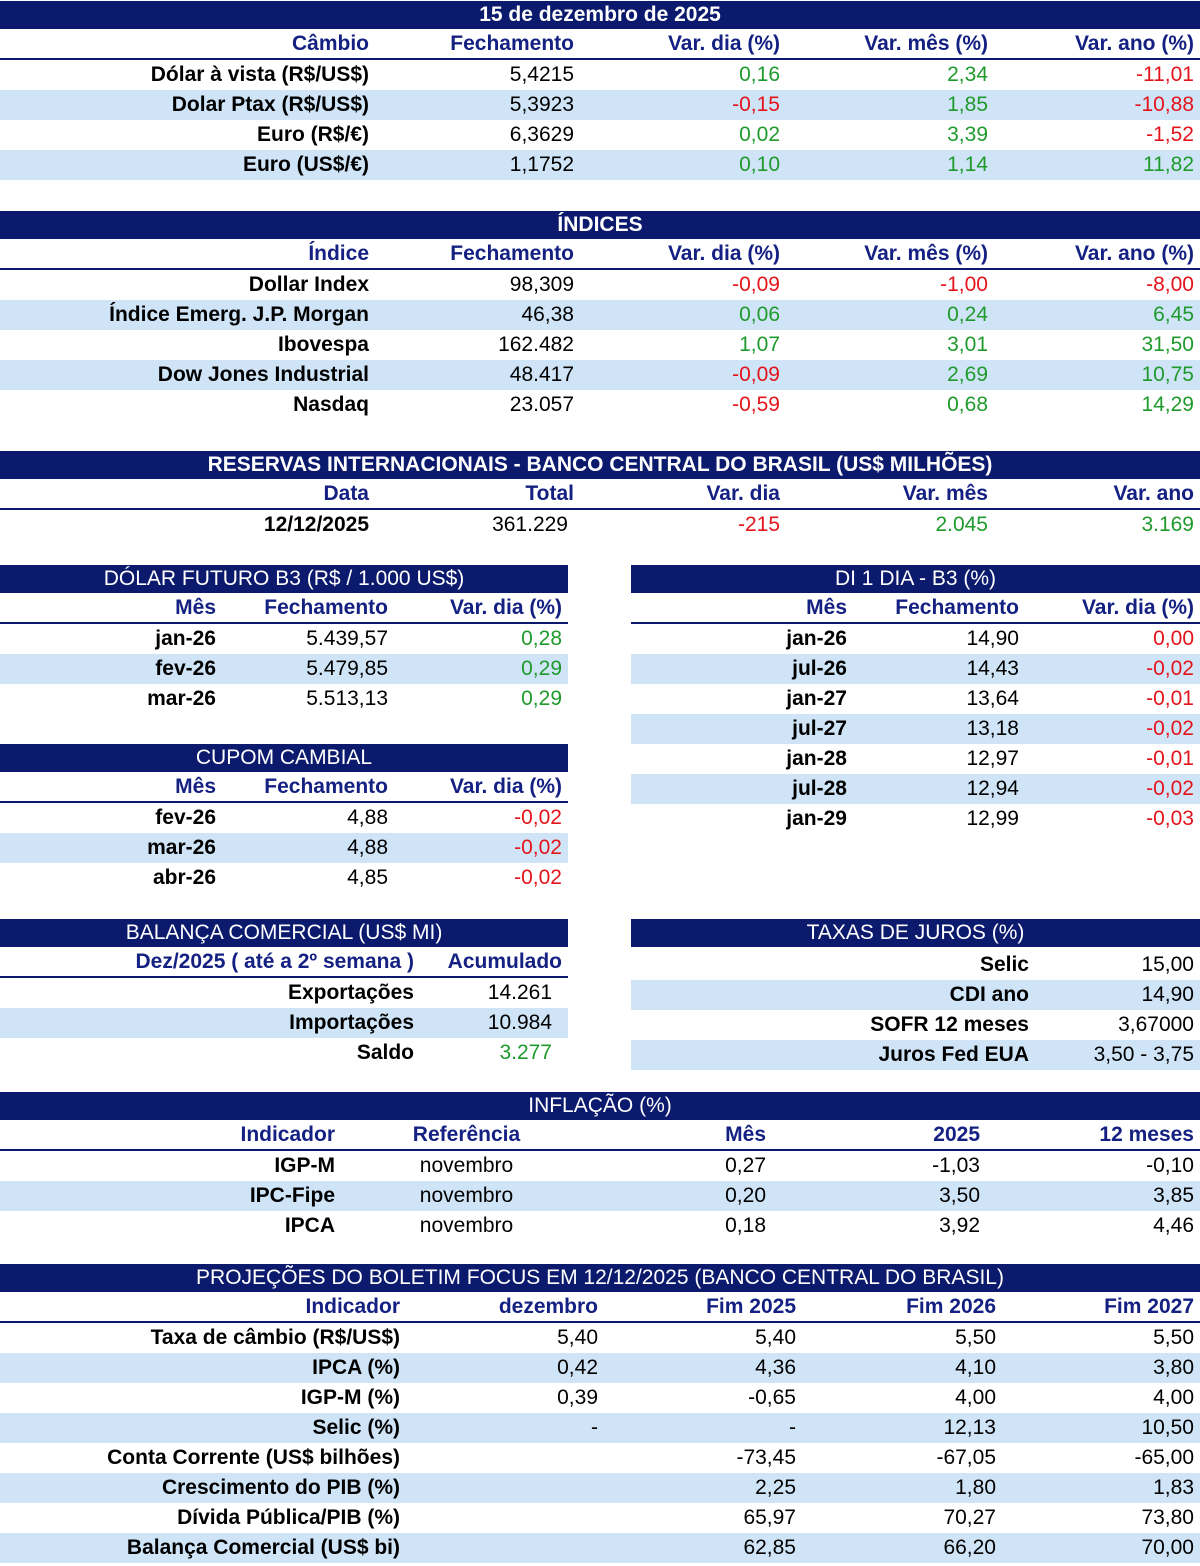  I want to click on fechamento-cell: 1,1752, so click(541, 164).